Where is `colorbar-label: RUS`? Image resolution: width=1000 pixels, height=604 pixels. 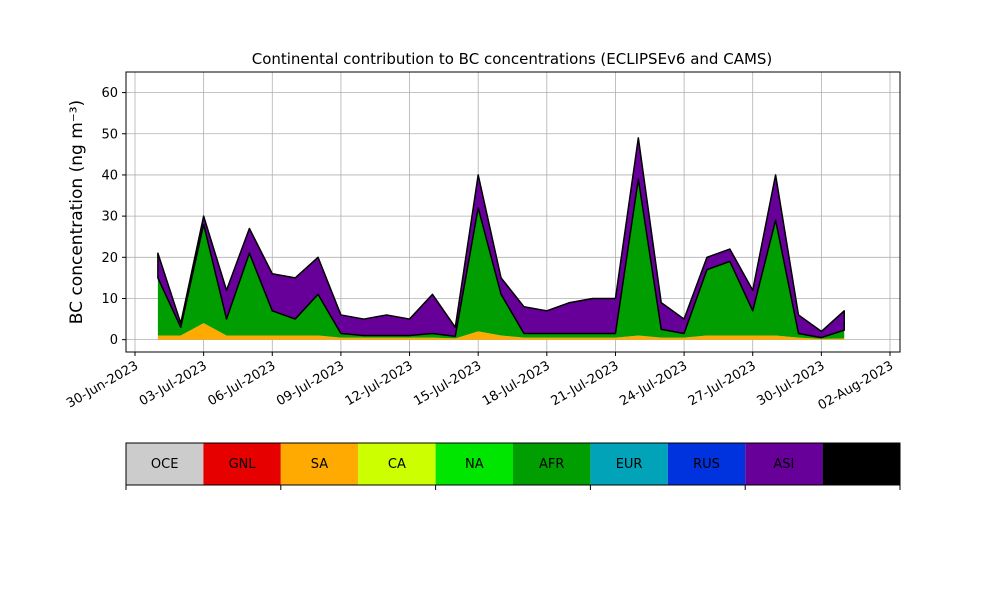 colorbar-label: RUS is located at coordinates (706, 464).